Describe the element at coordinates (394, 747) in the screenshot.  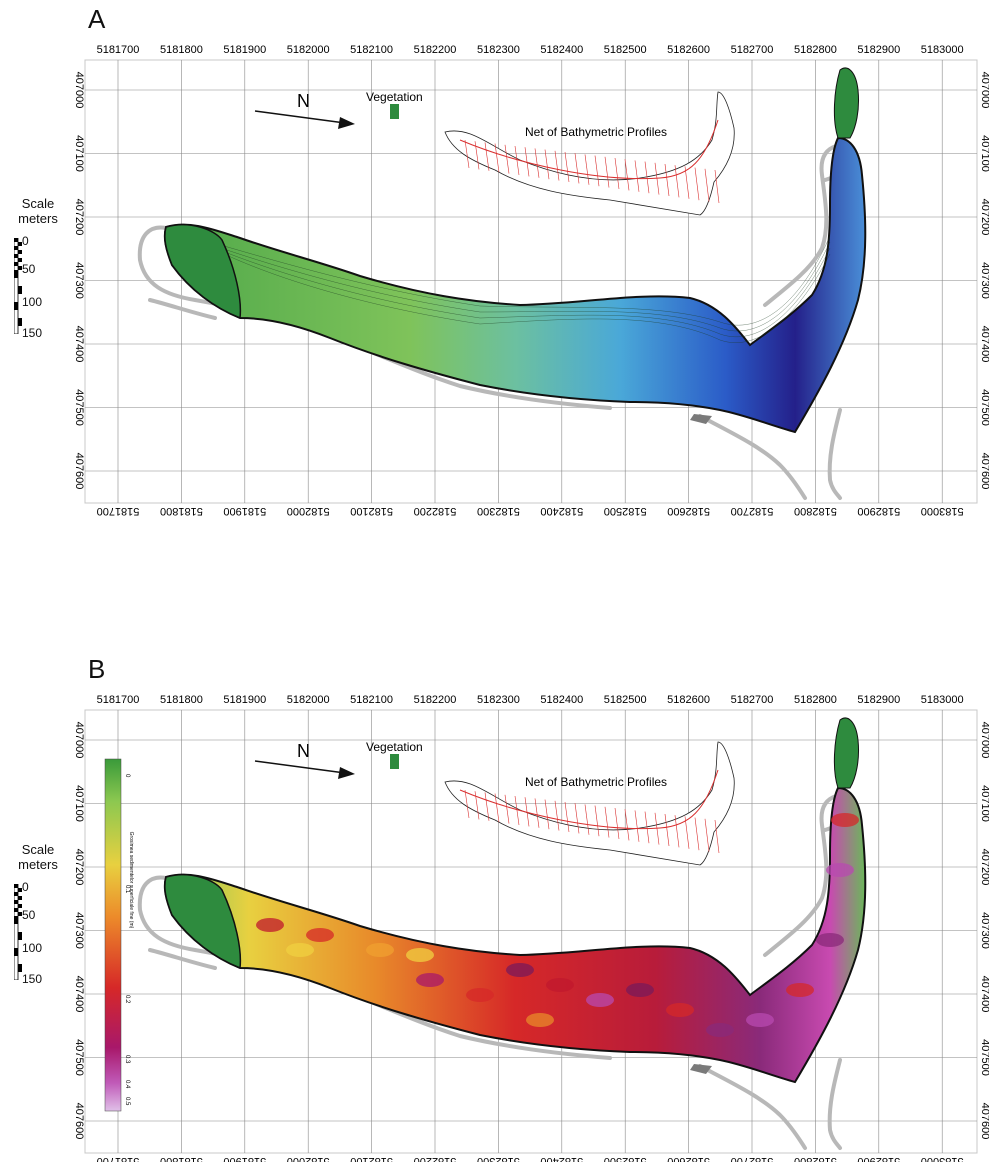
I see `vegetation-legend-label: Vegetation` at that location.